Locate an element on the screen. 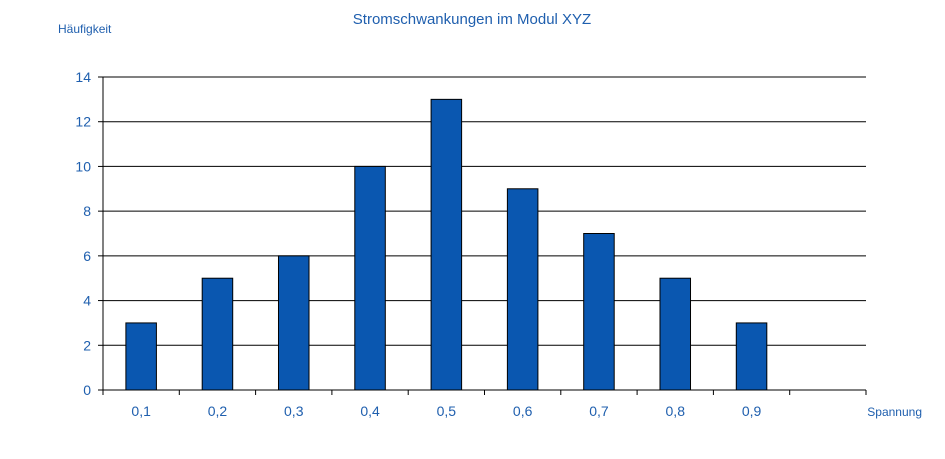 The image size is (945, 459). x-tick-label: 0,7 is located at coordinates (599, 411).